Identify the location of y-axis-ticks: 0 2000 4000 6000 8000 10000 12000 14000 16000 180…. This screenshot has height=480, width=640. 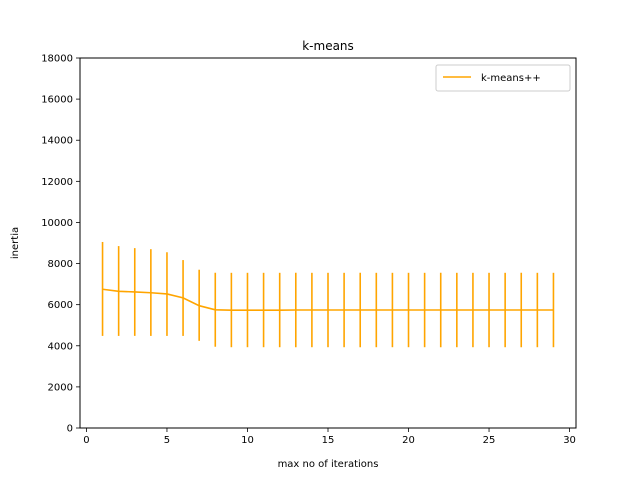
(60, 244).